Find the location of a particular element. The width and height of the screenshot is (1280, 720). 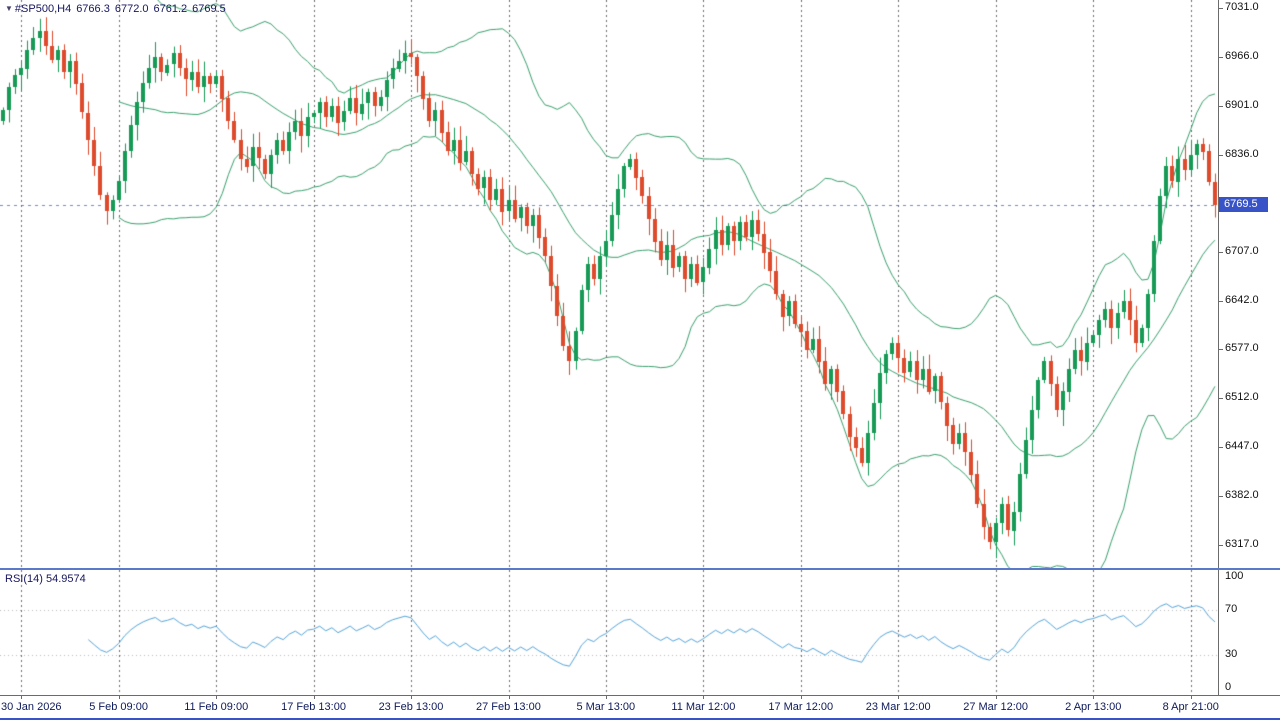

rsi-tick-label: 100 is located at coordinates (1234, 576).